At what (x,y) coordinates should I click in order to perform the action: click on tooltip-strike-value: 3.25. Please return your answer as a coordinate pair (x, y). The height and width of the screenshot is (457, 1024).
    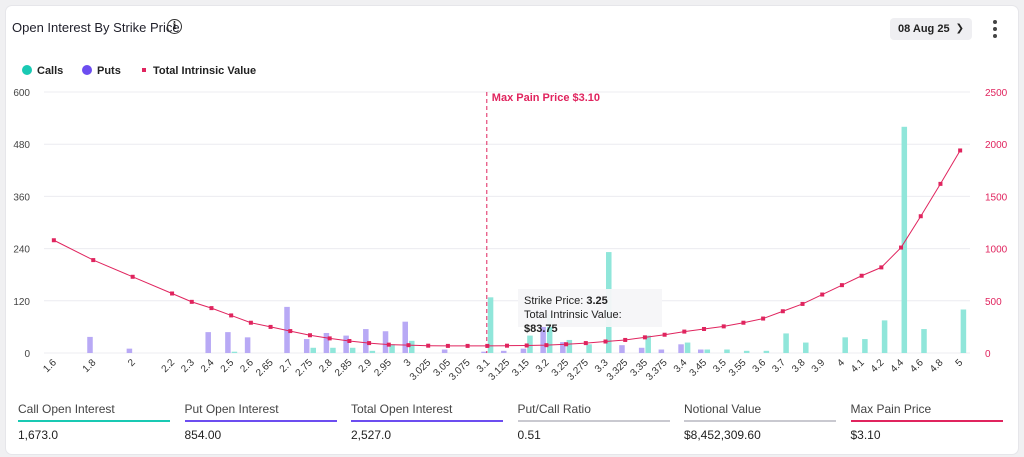
    Looking at the image, I should click on (597, 301).